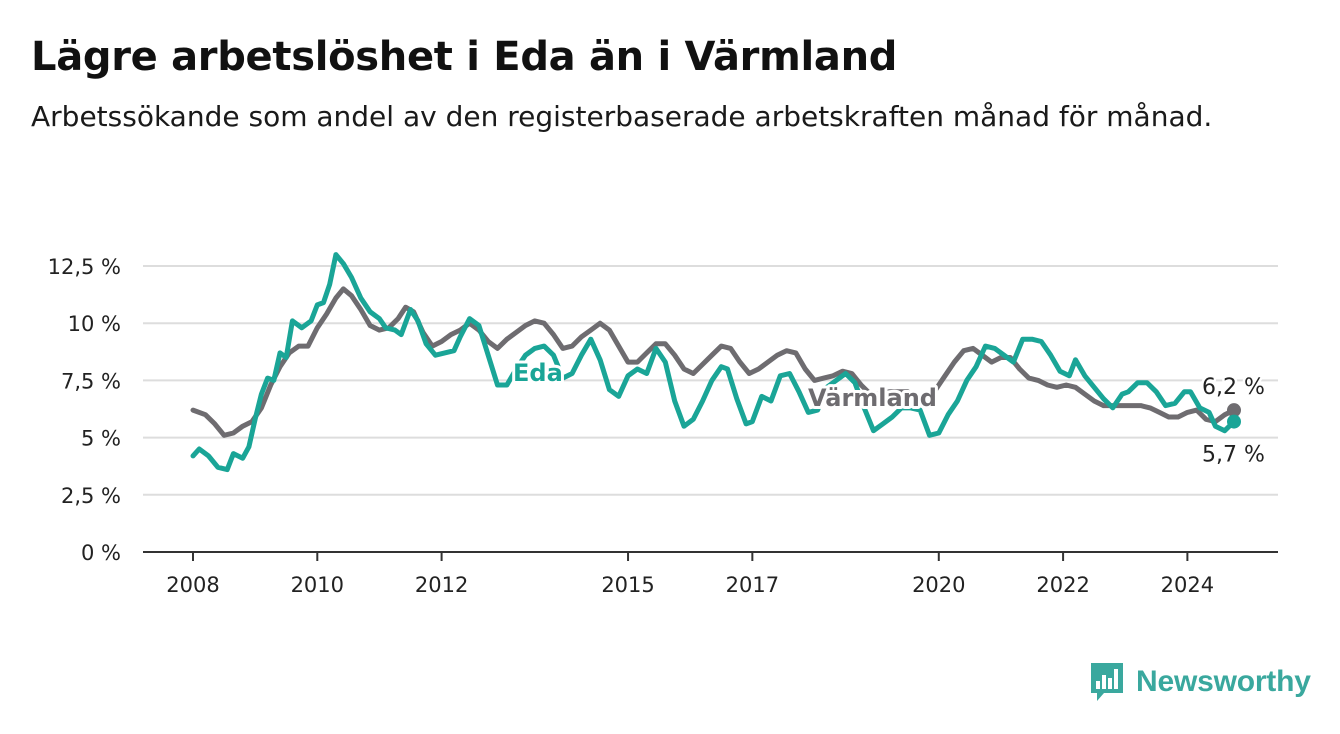  I want to click on newsworthy-logo: Newsworthy, so click(1199, 682).